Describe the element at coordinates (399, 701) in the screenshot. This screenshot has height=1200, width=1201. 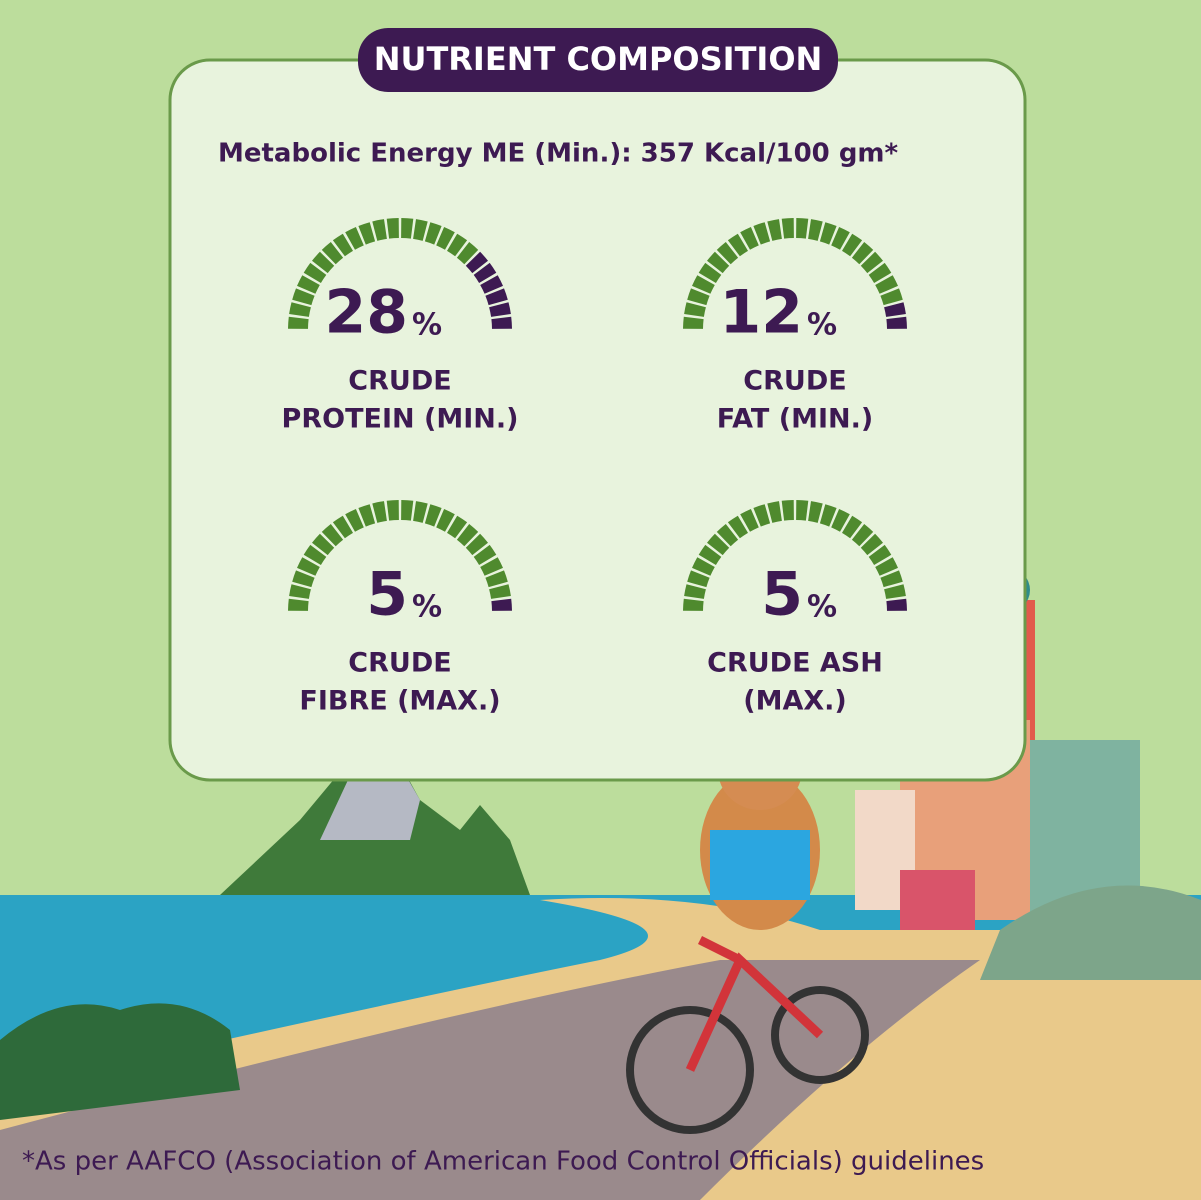
I see `gauge-label: FIBRE (MAX.)` at that location.